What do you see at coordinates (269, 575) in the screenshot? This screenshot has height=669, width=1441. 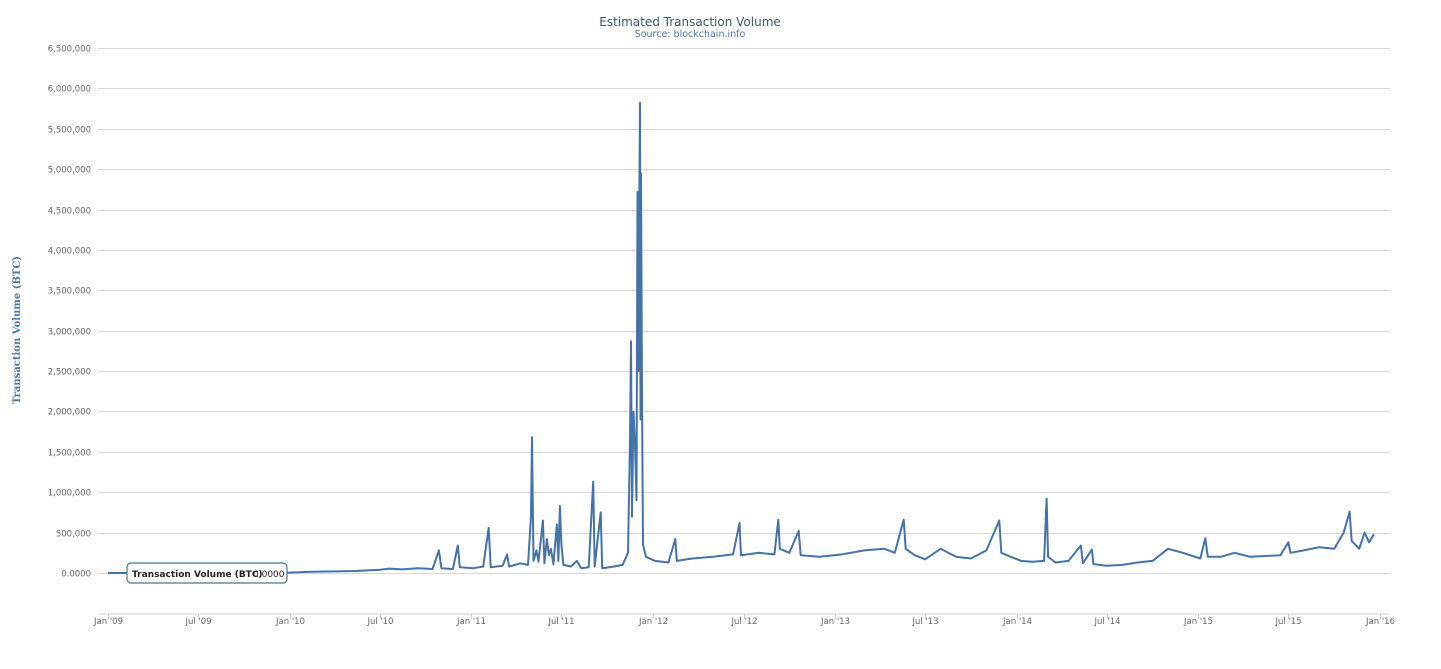 I see `legend-series-value: 0.0000` at bounding box center [269, 575].